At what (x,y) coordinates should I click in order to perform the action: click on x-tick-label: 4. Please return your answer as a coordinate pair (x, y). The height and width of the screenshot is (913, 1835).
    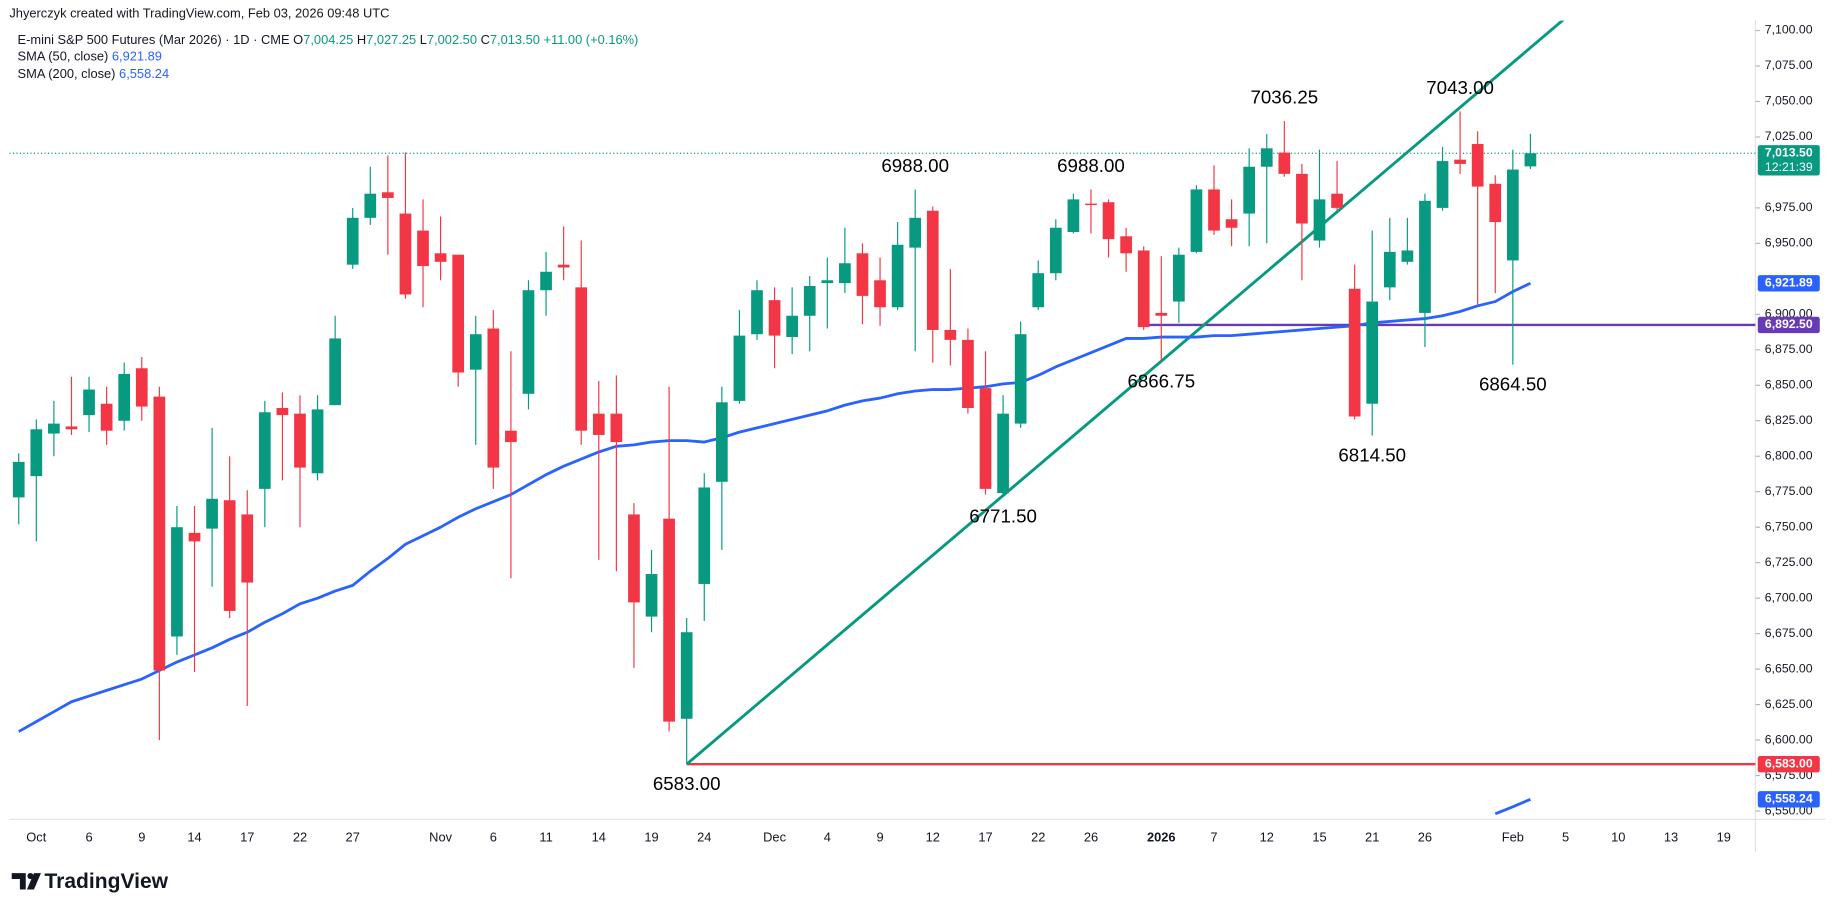
    Looking at the image, I should click on (827, 836).